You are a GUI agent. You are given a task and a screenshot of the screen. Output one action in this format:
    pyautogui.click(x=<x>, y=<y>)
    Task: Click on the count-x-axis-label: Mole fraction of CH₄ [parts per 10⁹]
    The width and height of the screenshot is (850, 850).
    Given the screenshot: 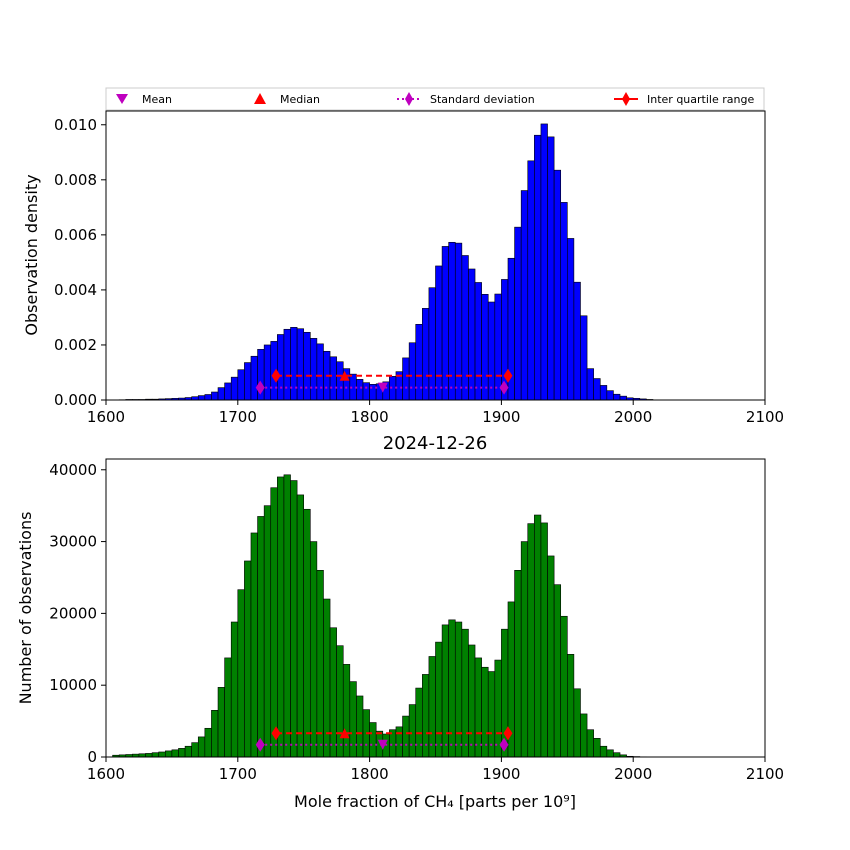 What is the action you would take?
    pyautogui.click(x=435, y=801)
    